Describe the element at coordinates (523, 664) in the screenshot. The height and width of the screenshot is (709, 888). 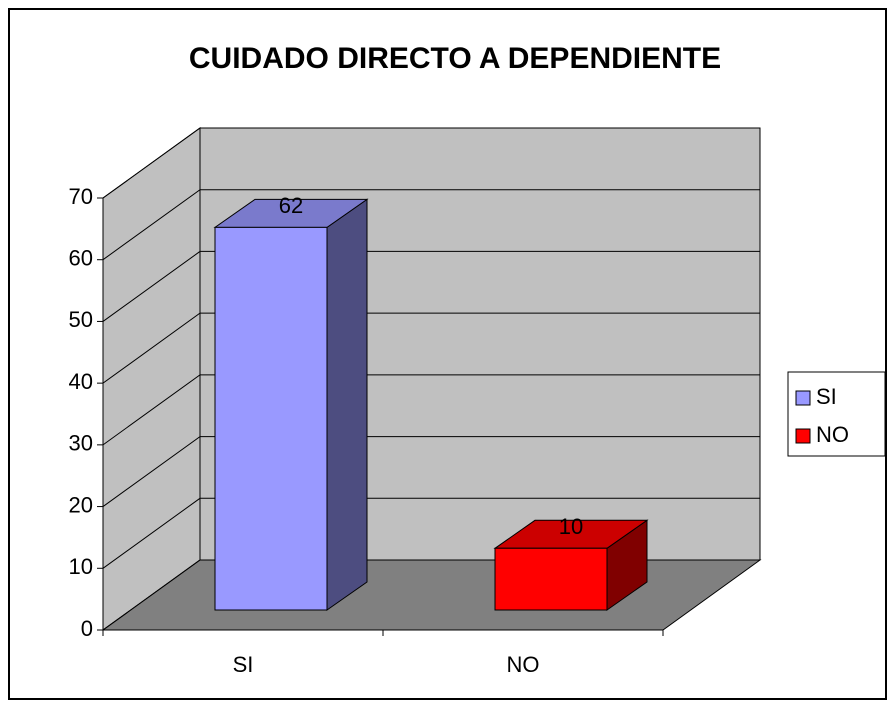
I see `x-tick-label: NO` at that location.